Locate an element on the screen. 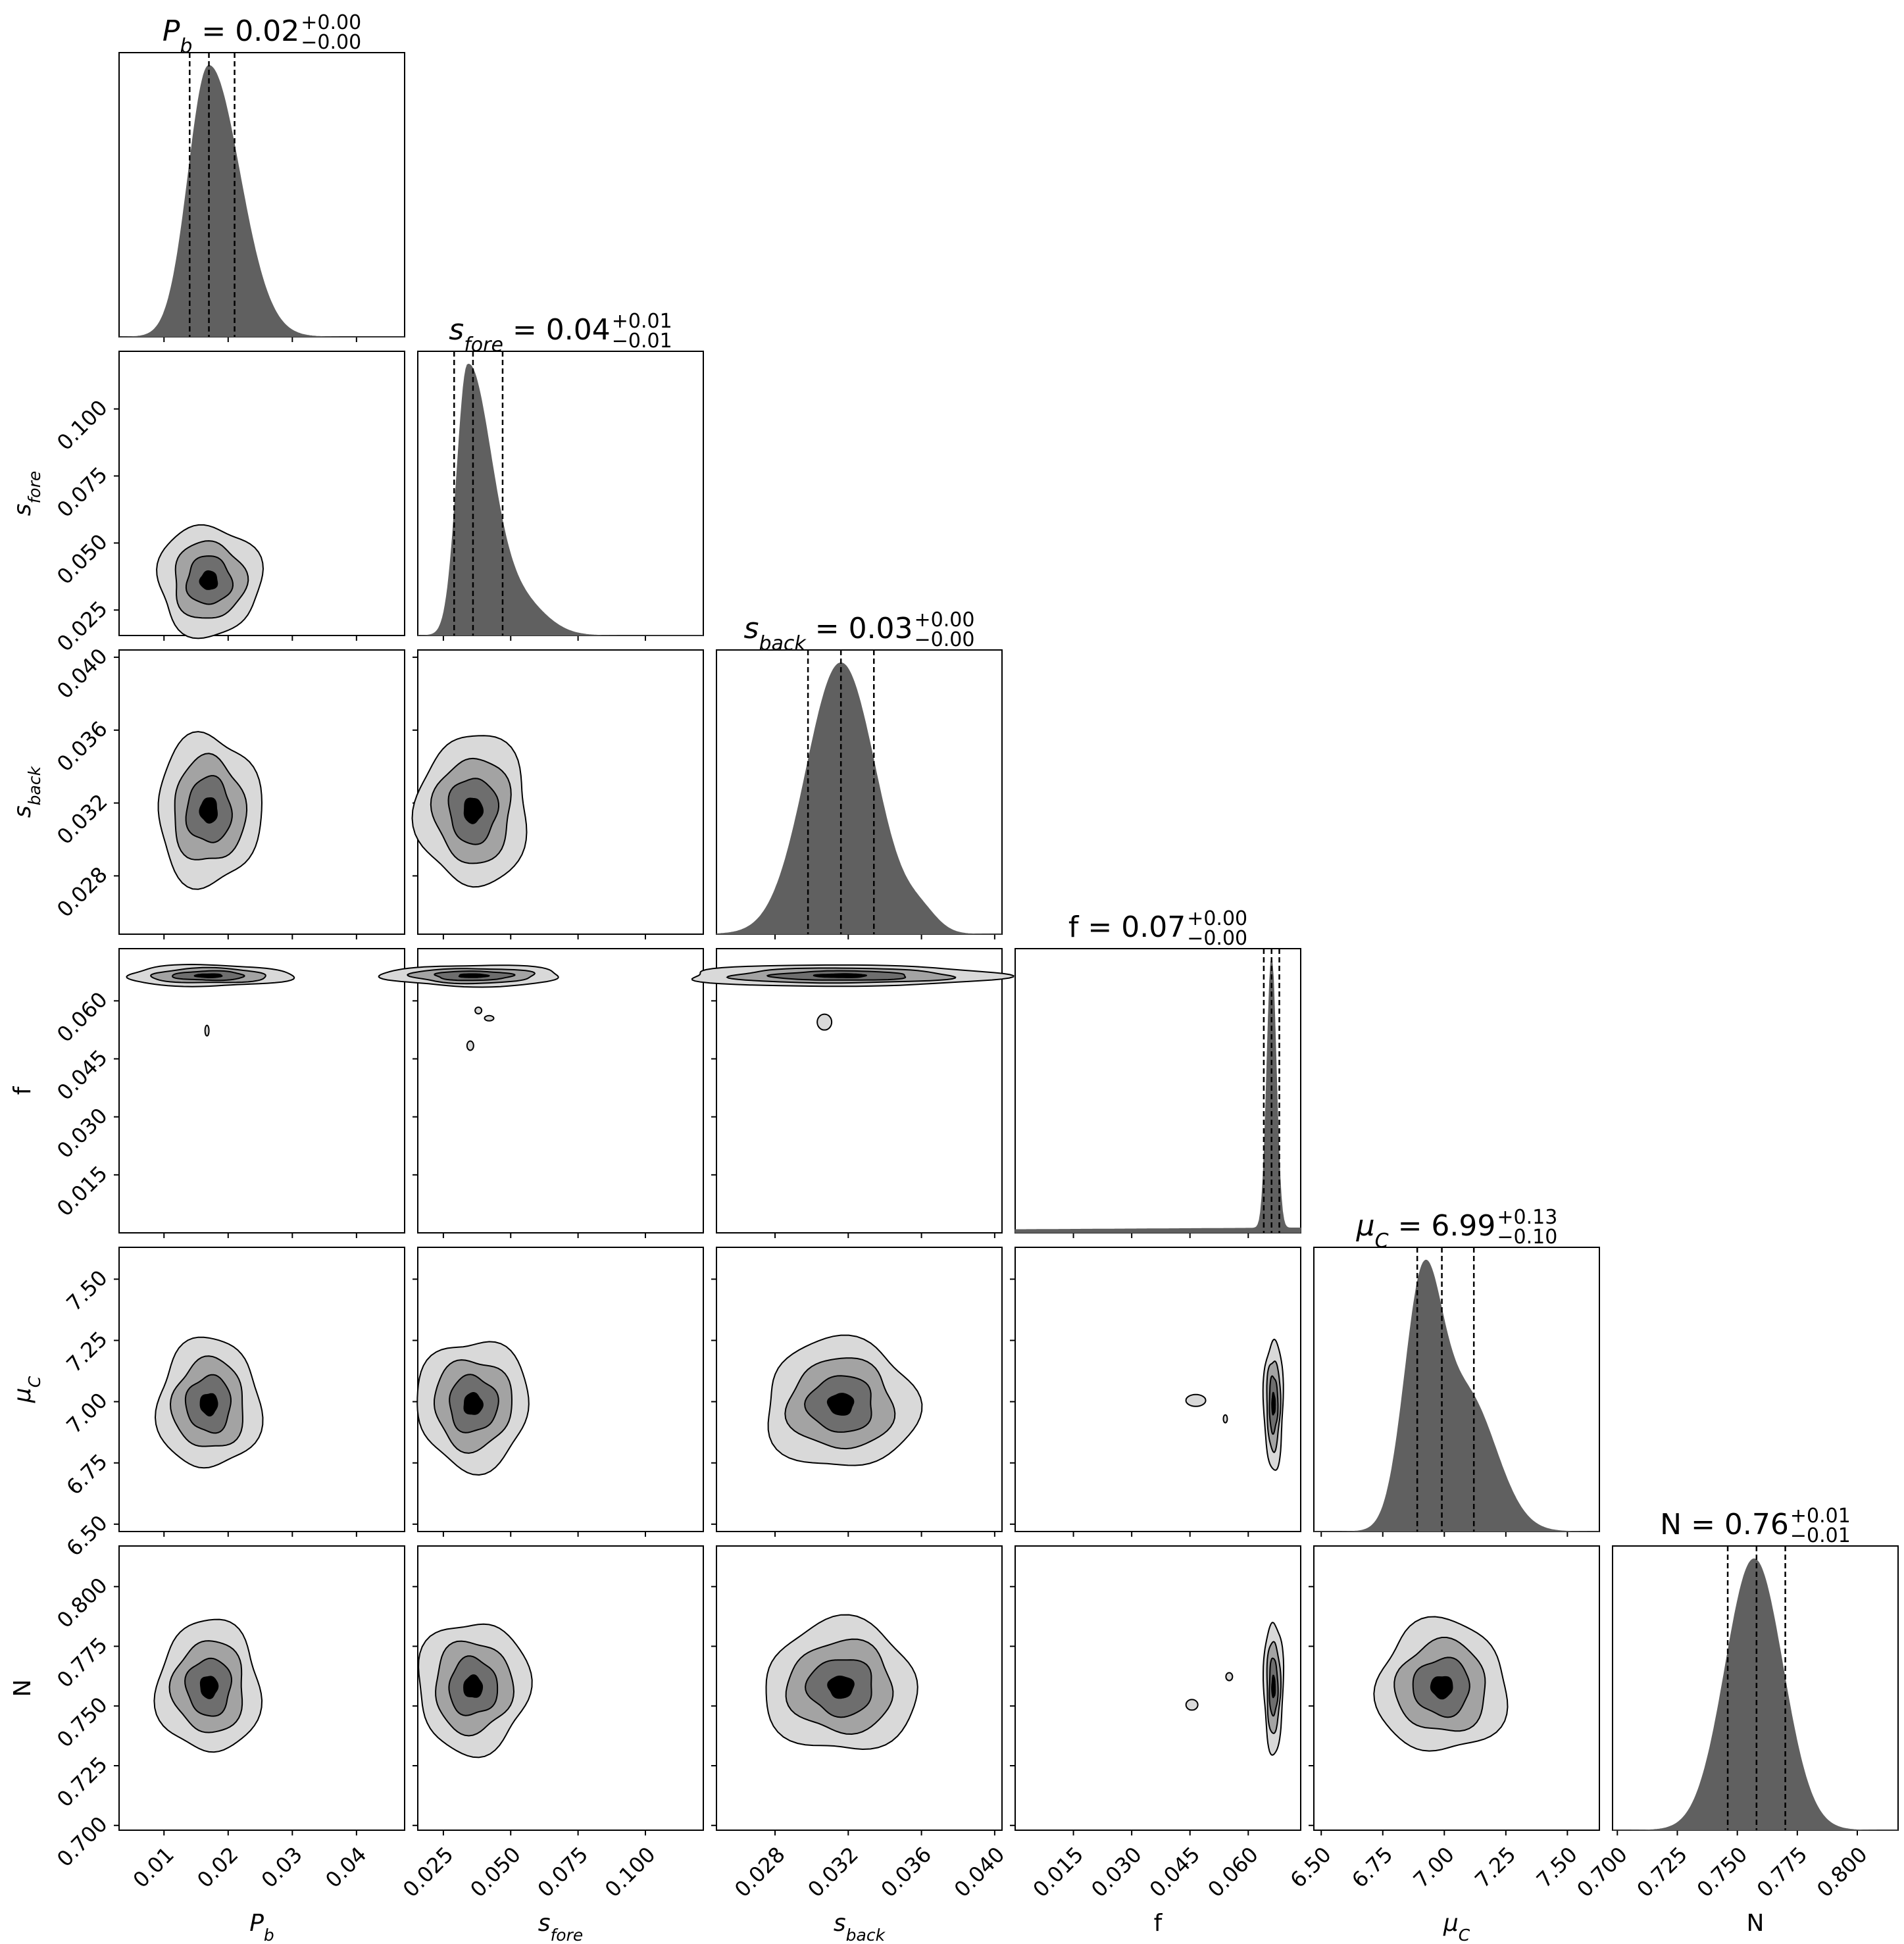 The height and width of the screenshot is (1944, 1904). x-tick-label-N: 0.800 is located at coordinates (1842, 1872).